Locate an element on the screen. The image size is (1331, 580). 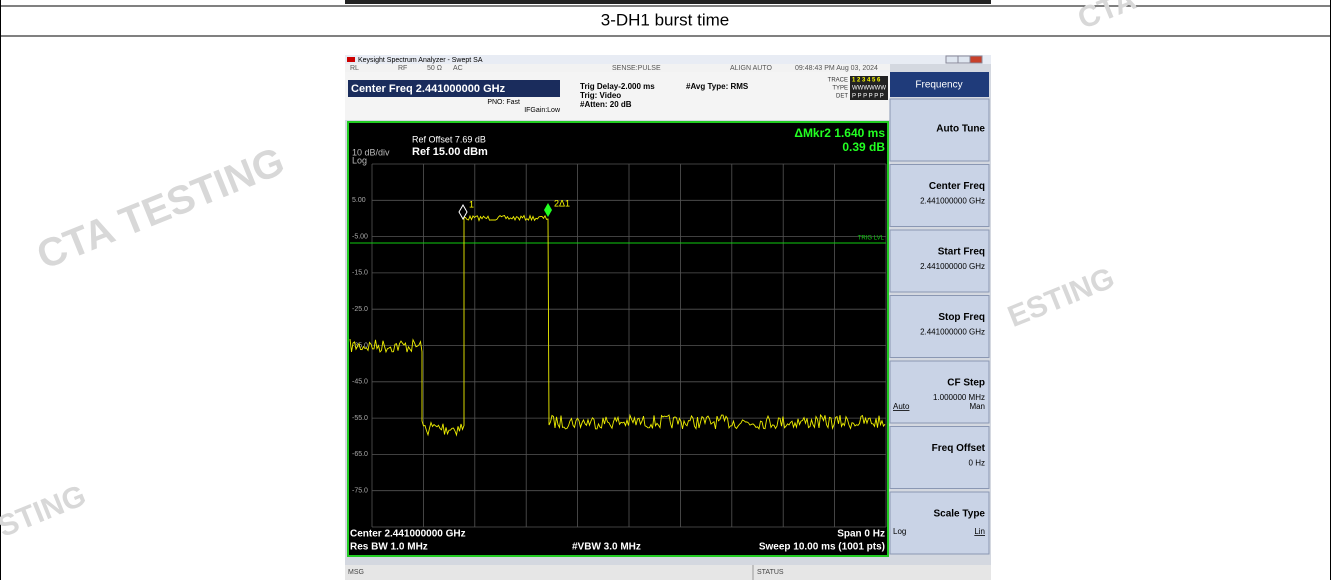
trig: Trig: Video is located at coordinates (600, 95).